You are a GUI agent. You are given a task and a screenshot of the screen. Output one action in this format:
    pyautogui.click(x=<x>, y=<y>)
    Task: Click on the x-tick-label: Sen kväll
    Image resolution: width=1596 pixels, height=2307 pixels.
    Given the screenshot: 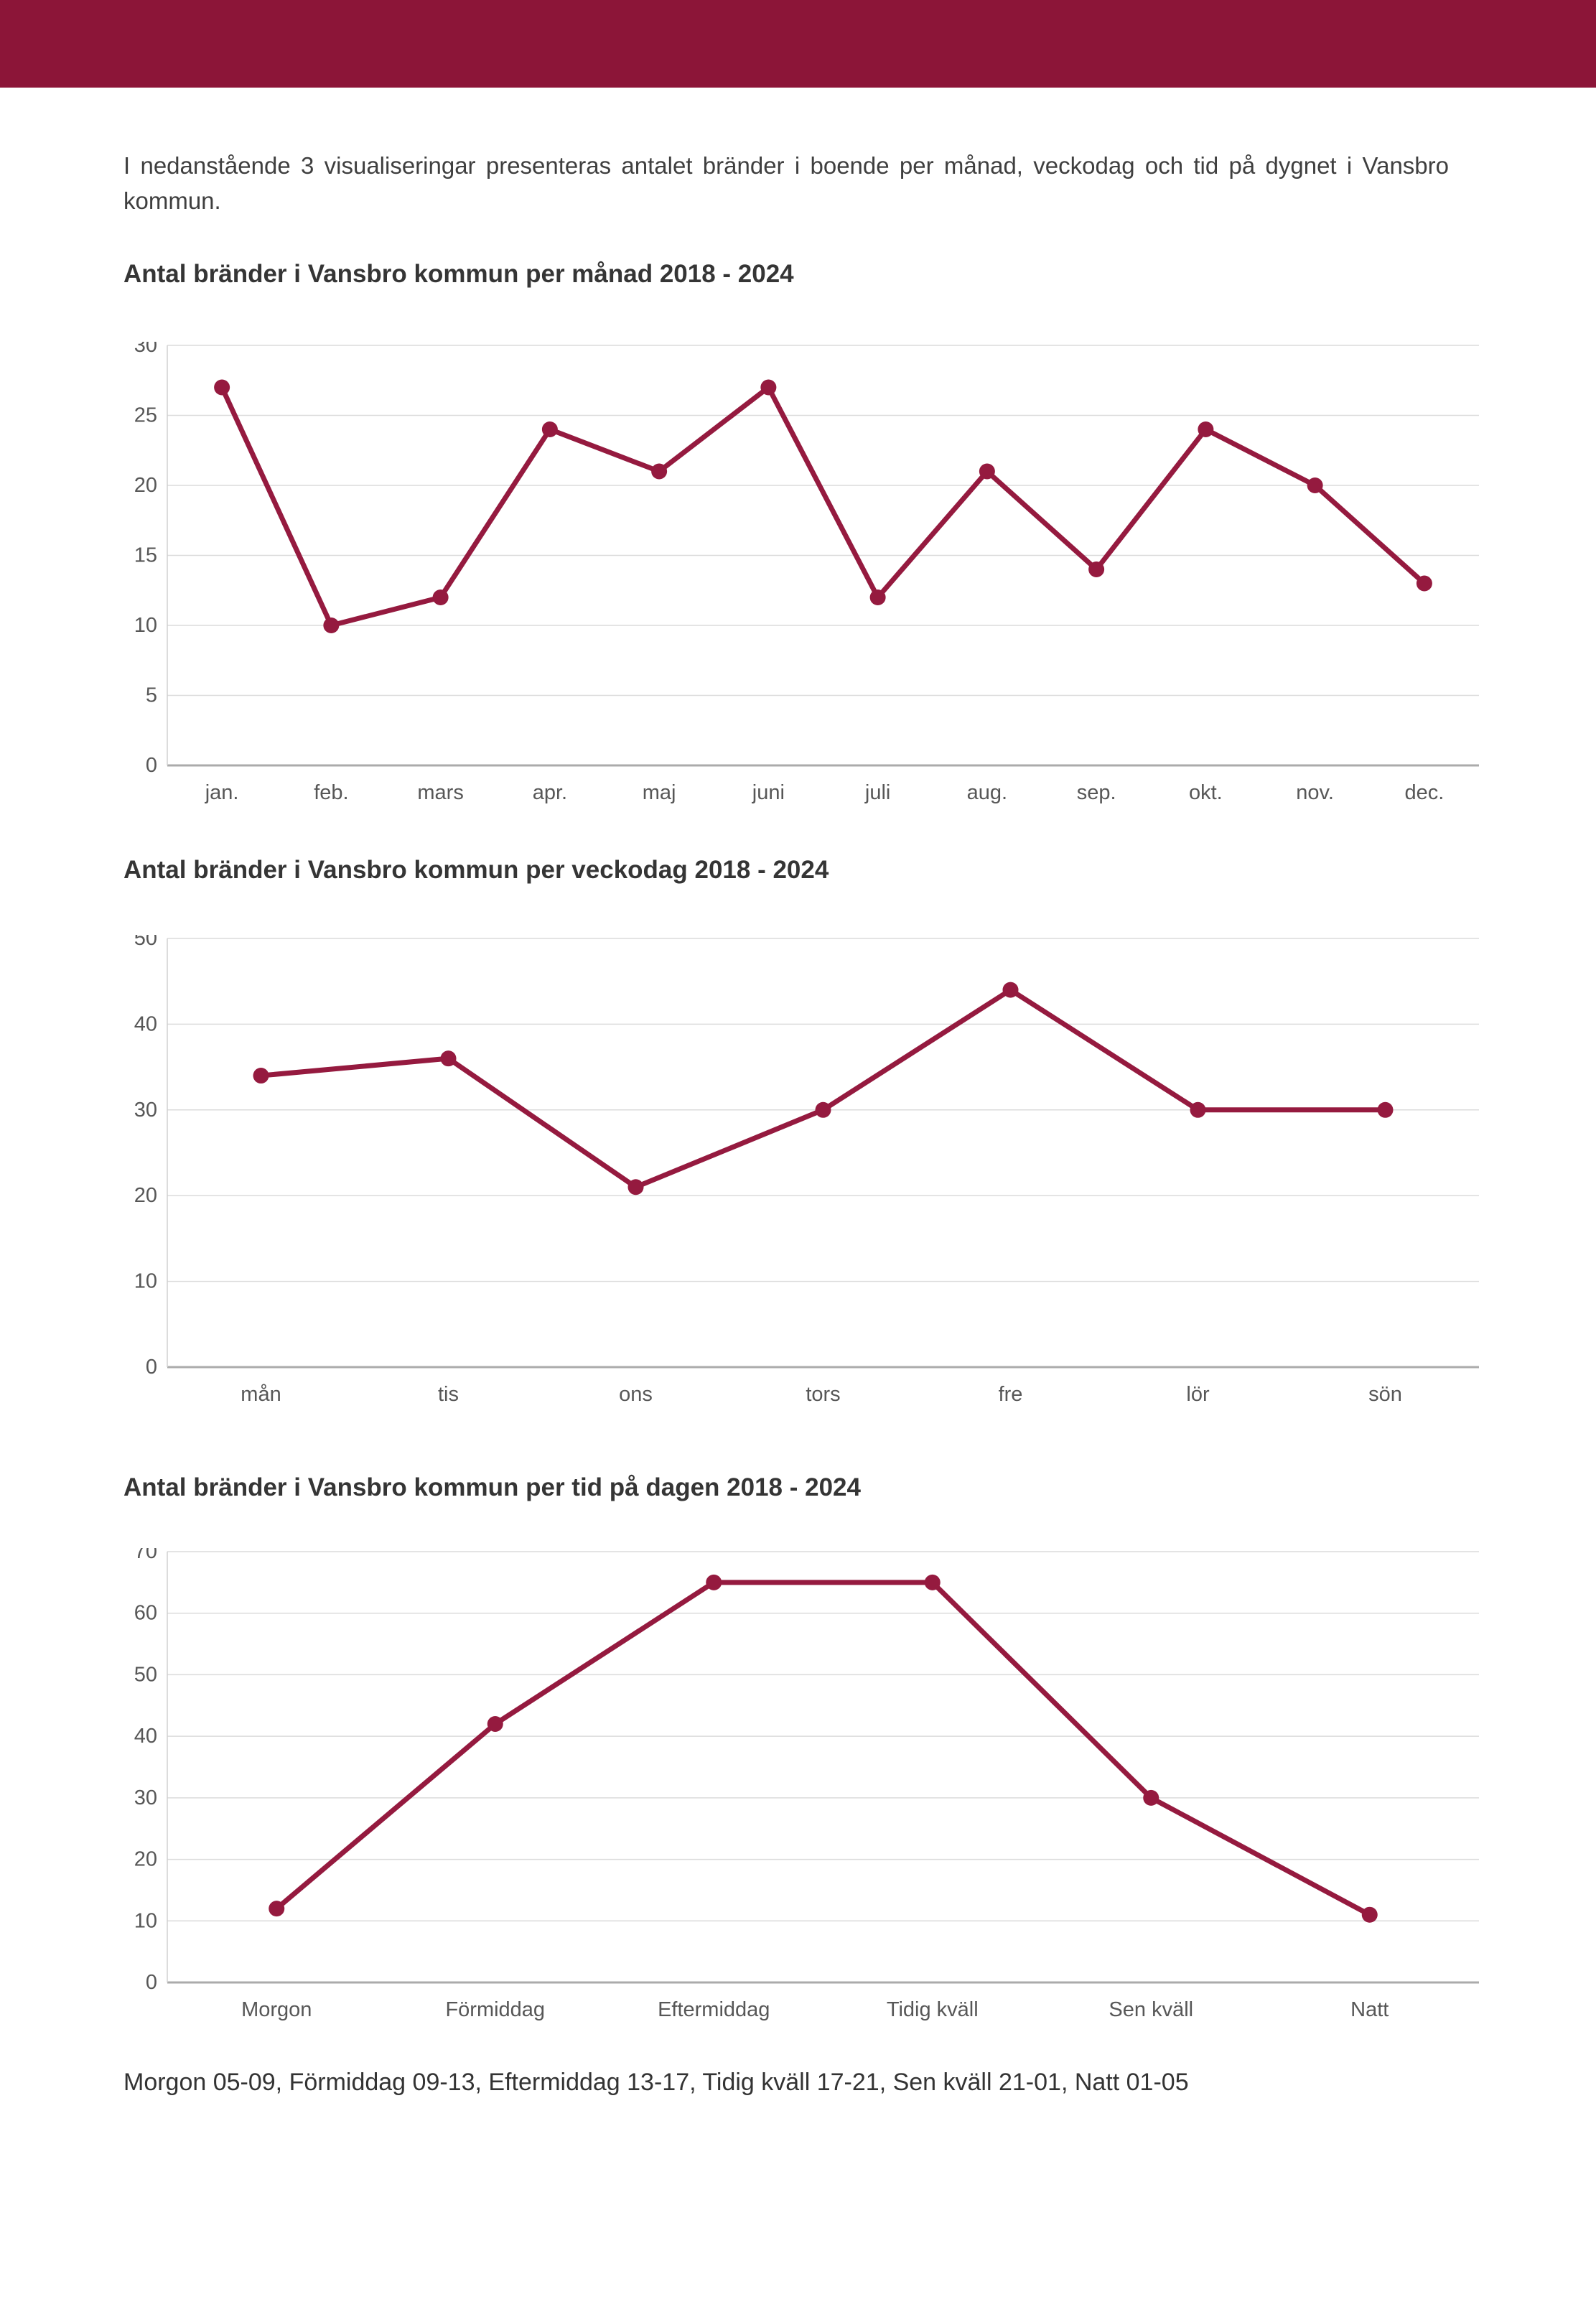 What is the action you would take?
    pyautogui.click(x=1151, y=2009)
    